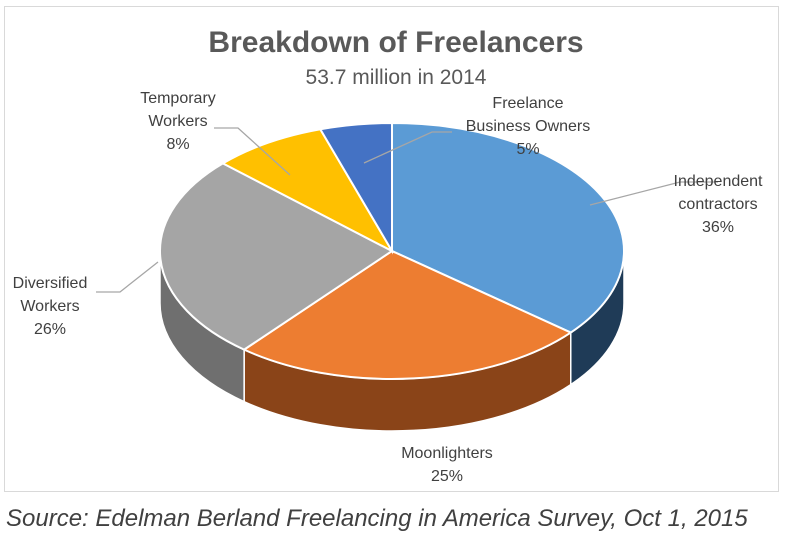 This screenshot has height=546, width=786. What do you see at coordinates (719, 204) in the screenshot?
I see `slice-label-independent-contractors: Independent contractors 36%` at bounding box center [719, 204].